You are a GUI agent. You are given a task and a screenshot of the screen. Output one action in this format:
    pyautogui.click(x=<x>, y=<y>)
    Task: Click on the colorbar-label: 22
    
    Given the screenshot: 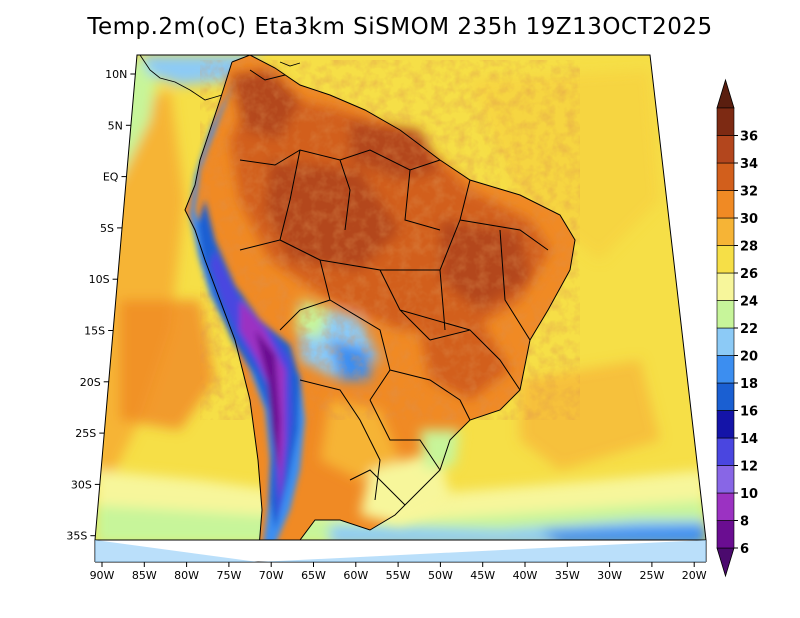 What is the action you would take?
    pyautogui.click(x=749, y=329)
    